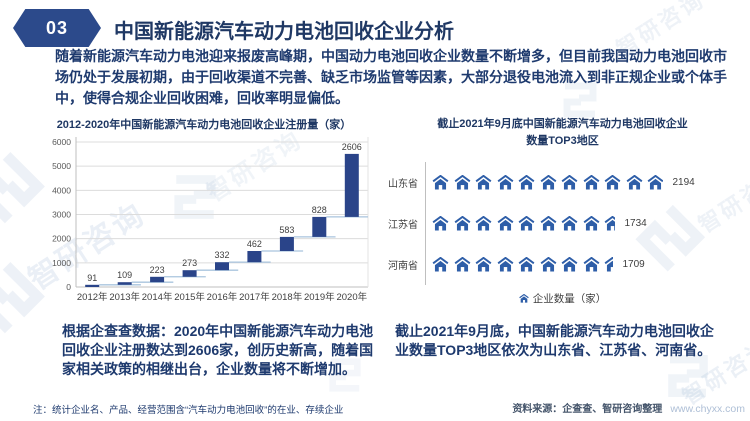 This screenshot has width=750, height=421. What do you see at coordinates (319, 297) in the screenshot?
I see `x-tick-label: 2019年` at bounding box center [319, 297].